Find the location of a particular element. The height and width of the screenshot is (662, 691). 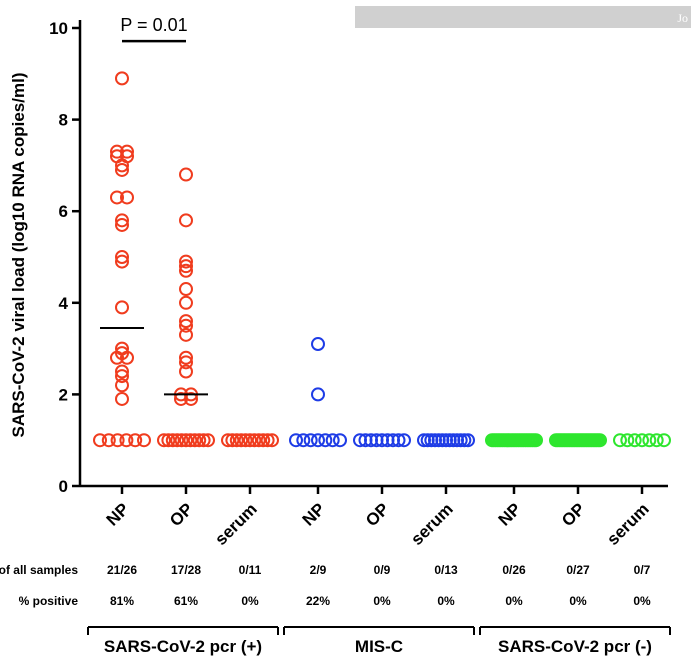

table-cell: 61% is located at coordinates (186, 601).